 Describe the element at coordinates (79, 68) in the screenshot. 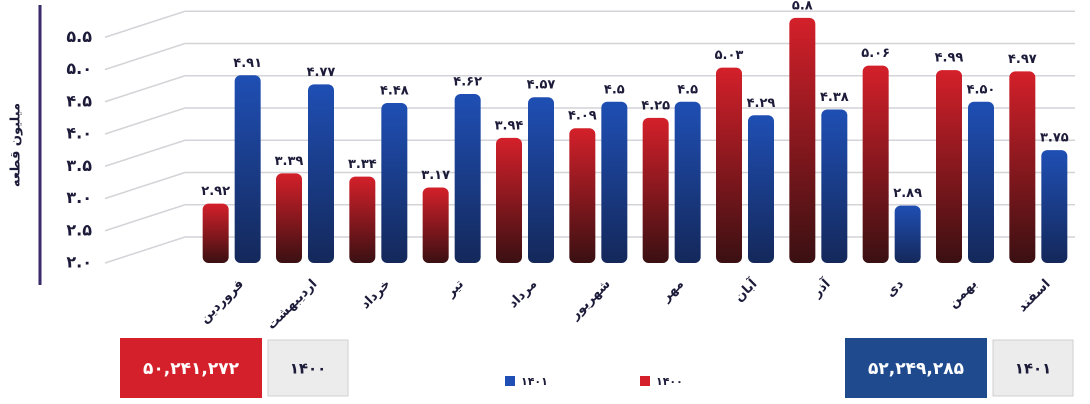

I see `y-tick-label: ۵.۰` at that location.